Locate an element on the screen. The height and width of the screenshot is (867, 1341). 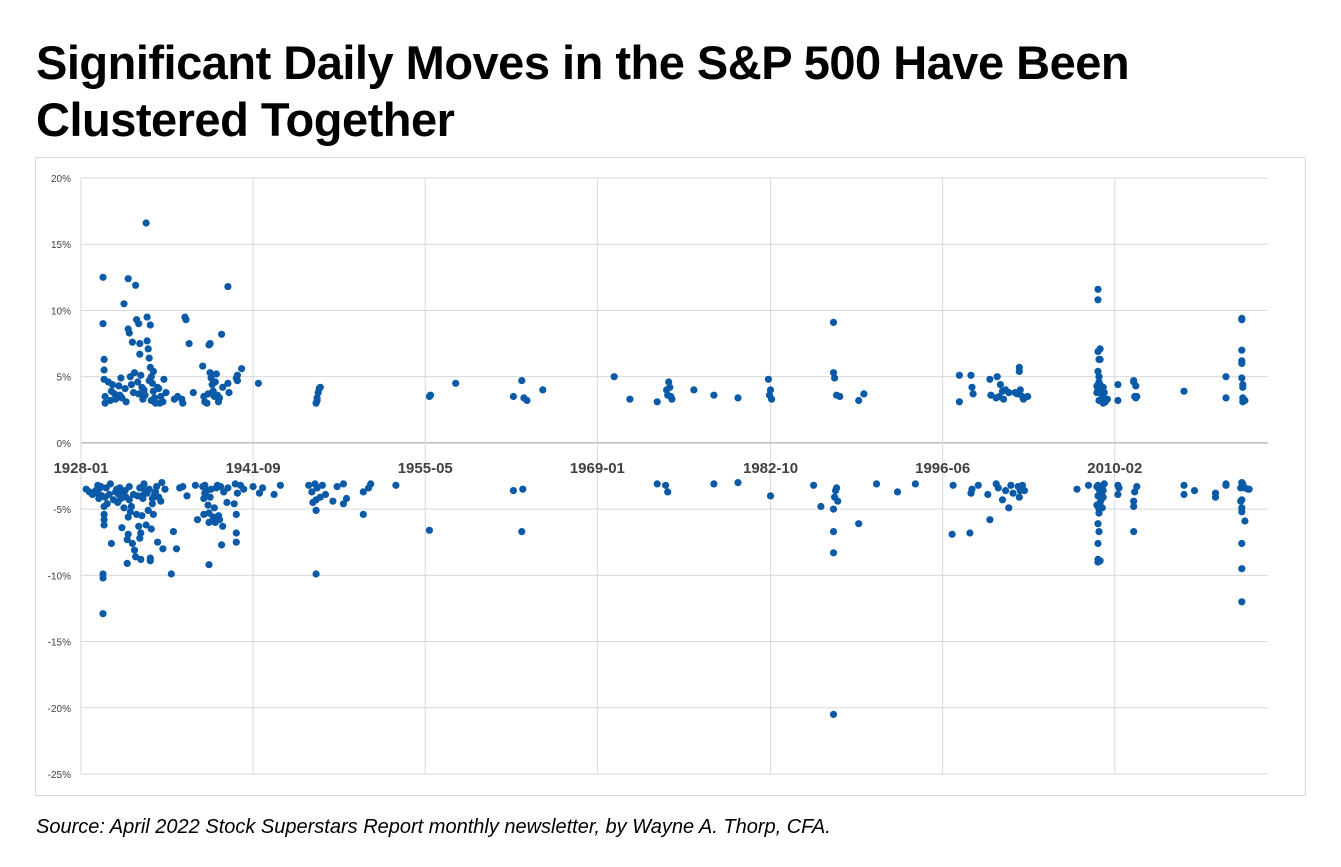
y-tick-label: 0% is located at coordinates (64, 444).